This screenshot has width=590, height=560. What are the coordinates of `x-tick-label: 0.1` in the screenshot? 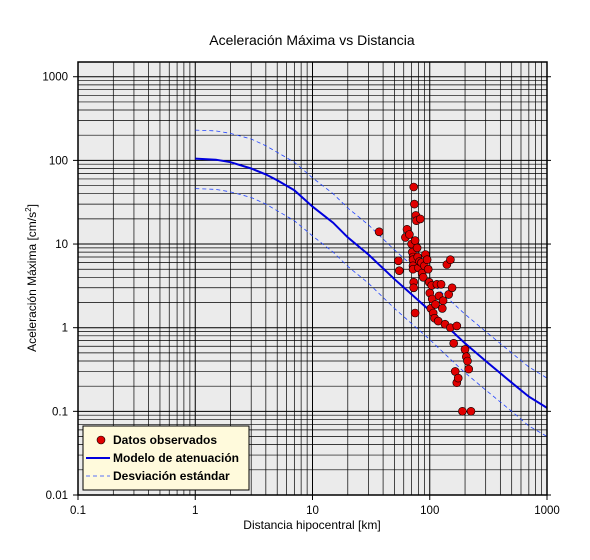 It's located at (78, 511).